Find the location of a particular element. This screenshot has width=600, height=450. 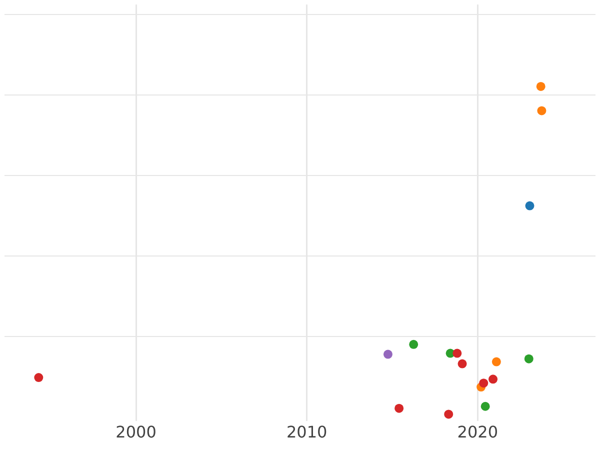

x-tick-label: 2020 is located at coordinates (477, 432).